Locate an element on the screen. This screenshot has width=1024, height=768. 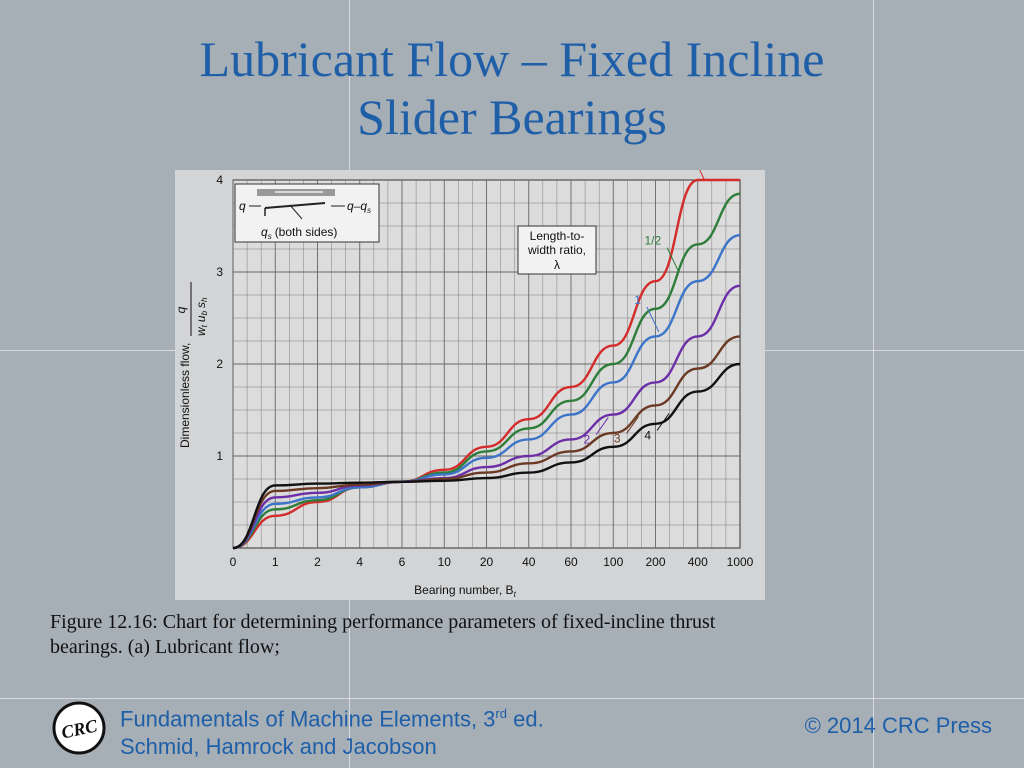
x-tick-label: 100 is located at coordinates (613, 562).